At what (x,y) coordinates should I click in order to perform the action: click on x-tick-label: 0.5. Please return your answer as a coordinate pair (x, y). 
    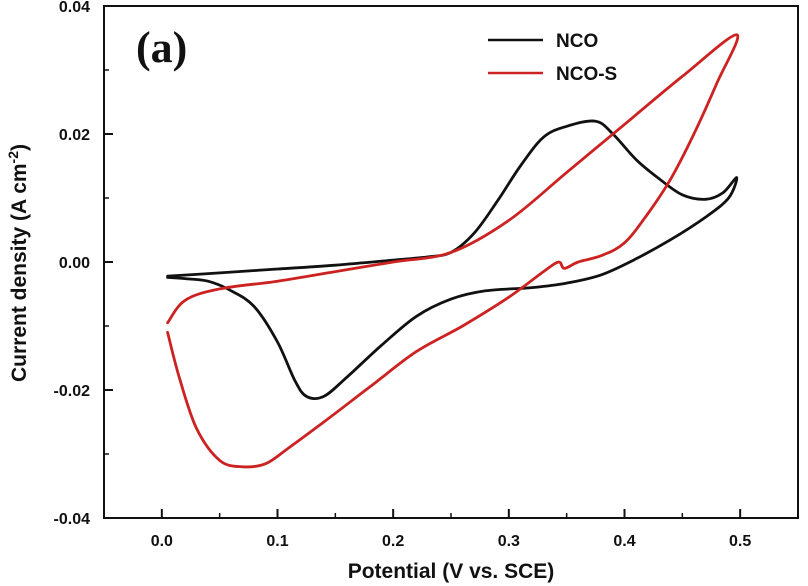
    Looking at the image, I should click on (740, 541).